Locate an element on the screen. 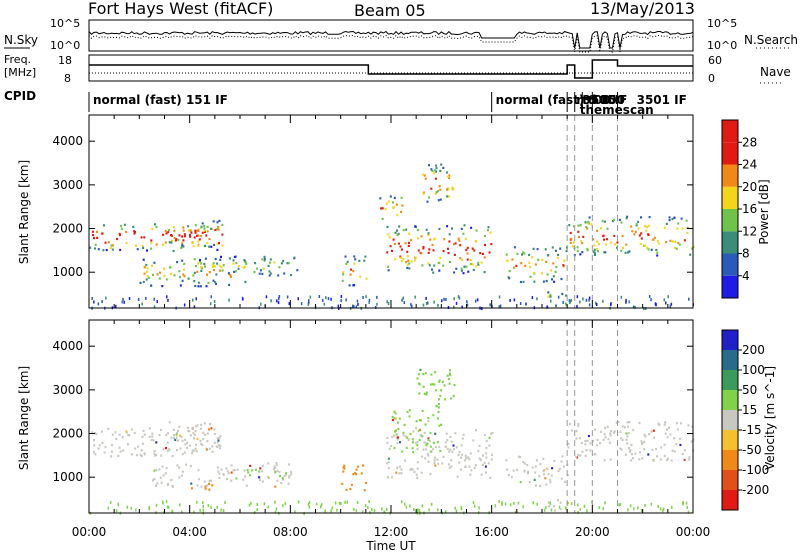 Image resolution: width=800 pixels, height=554 pixels. colorbar-segment is located at coordinates (730, 460).